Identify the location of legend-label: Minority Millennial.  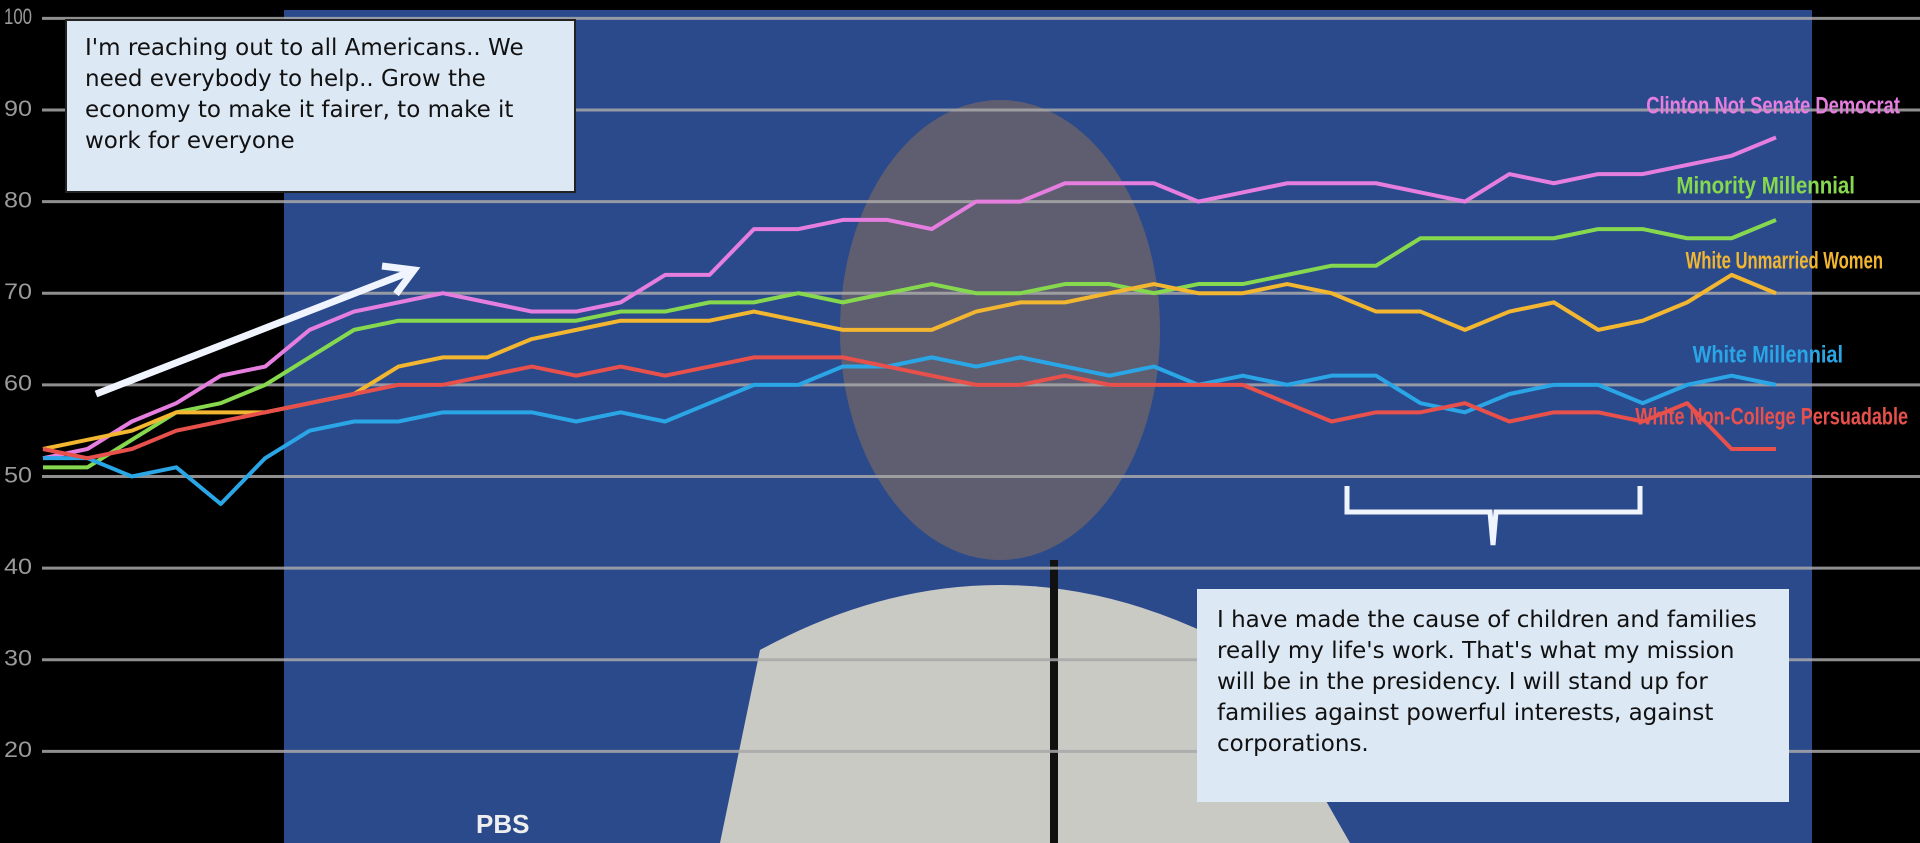
(1765, 185).